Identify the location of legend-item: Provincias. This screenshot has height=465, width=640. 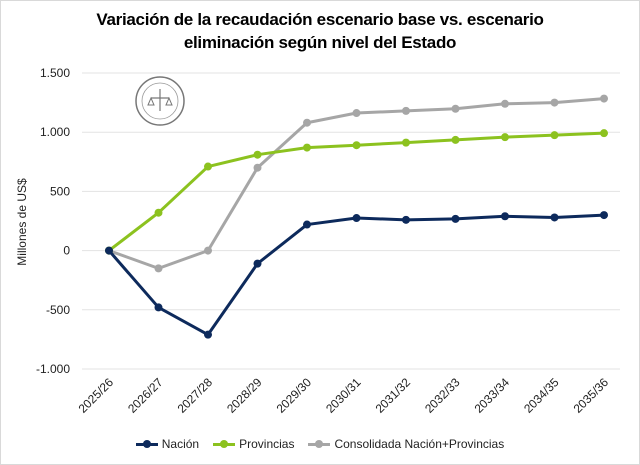
(253, 444).